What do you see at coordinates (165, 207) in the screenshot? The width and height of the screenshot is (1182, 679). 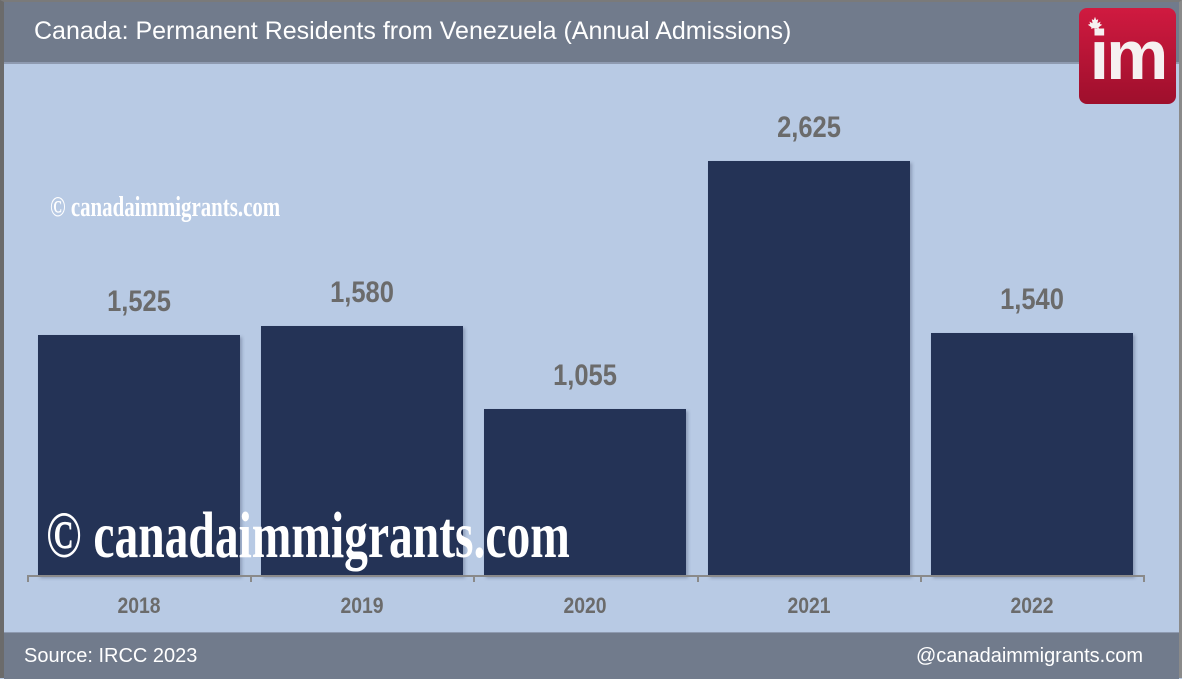 I see `watermark-small: © canadaimmigrants.com` at bounding box center [165, 207].